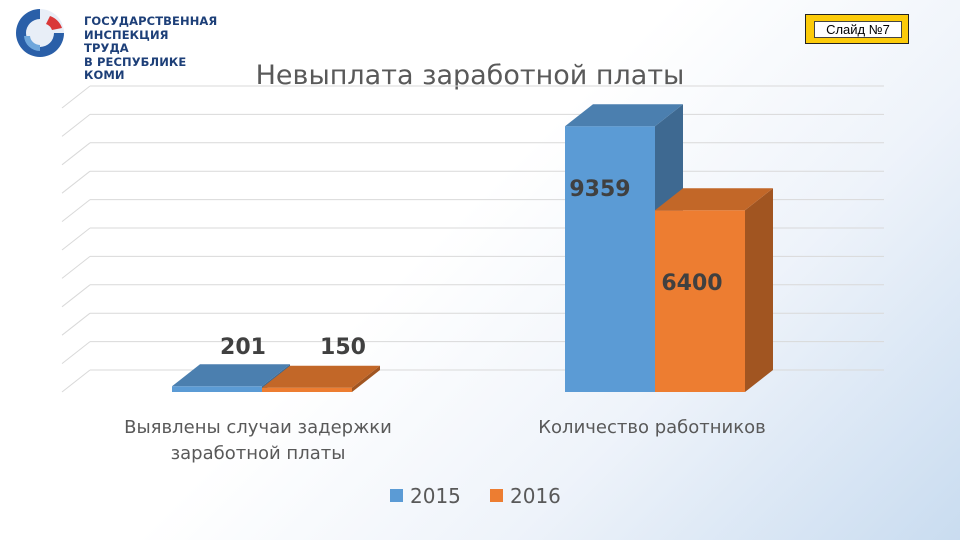 The height and width of the screenshot is (540, 960). What do you see at coordinates (691, 283) in the screenshot?
I see `data-label: 6400` at bounding box center [691, 283].